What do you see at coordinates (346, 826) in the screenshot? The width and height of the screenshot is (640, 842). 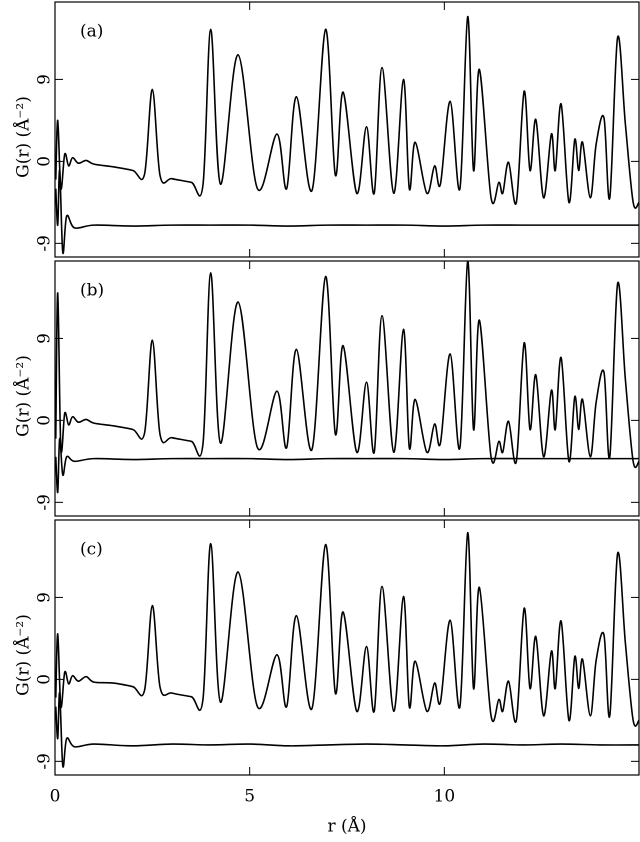 I see `x-axis-label: r (Å)` at bounding box center [346, 826].